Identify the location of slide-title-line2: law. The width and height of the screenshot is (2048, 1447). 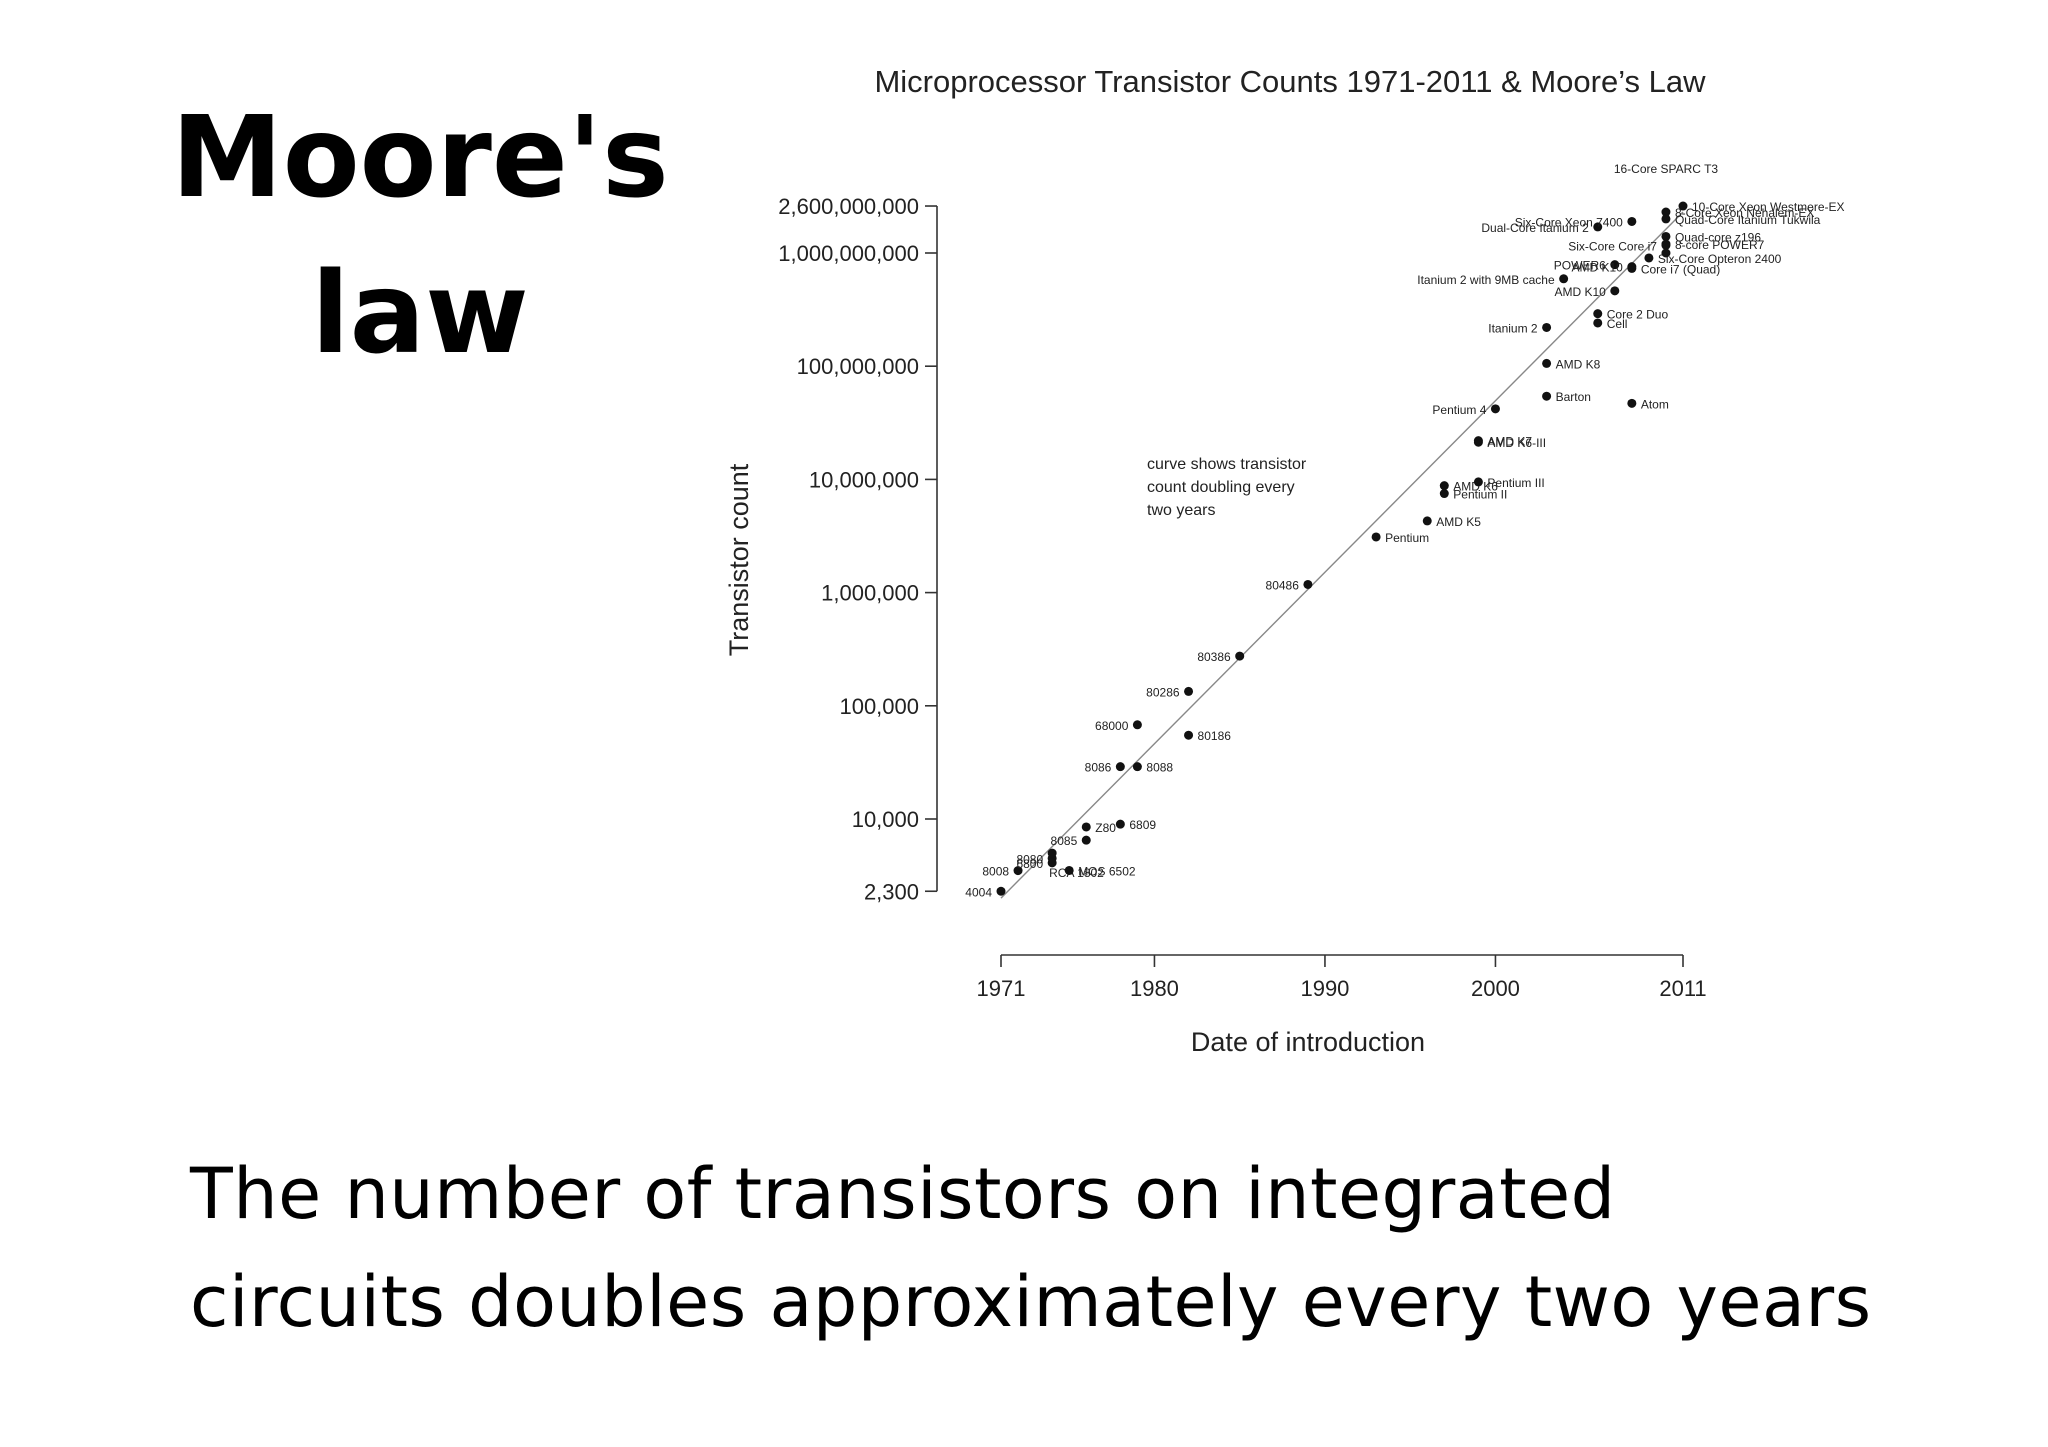
(420, 314).